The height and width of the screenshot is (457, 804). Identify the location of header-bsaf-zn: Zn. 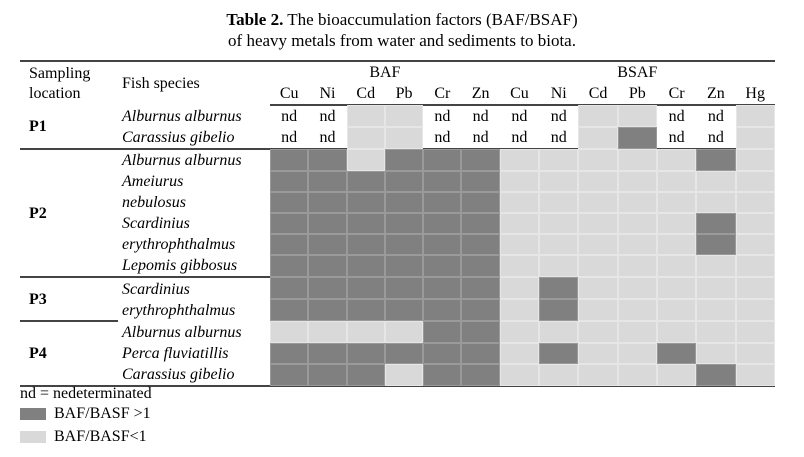
(716, 94).